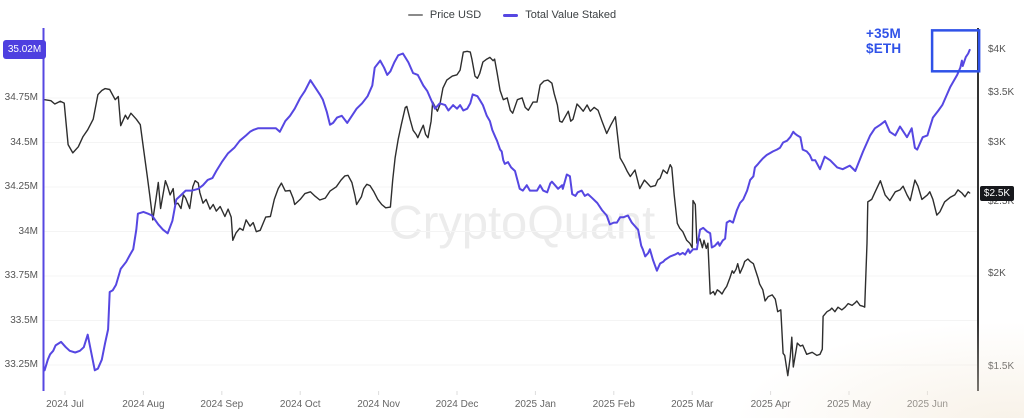 The width and height of the screenshot is (1024, 418). I want to click on y-left-tick-label: 34M, so click(28, 231).